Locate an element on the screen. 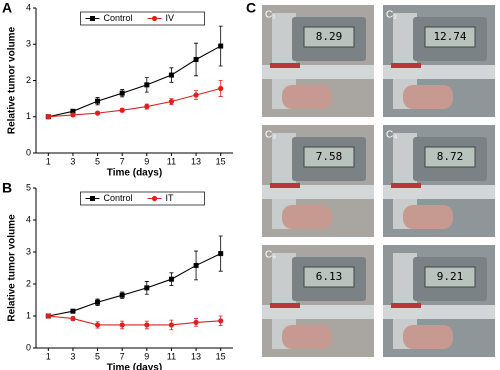  photo-label: C₅ is located at coordinates (270, 255).